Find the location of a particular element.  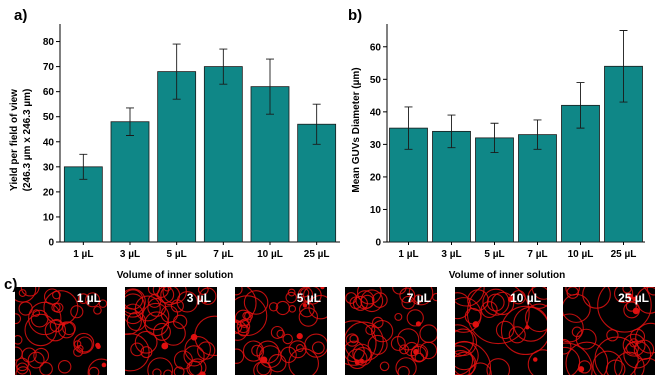

micrograph-label: 7 µL is located at coordinates (419, 298).